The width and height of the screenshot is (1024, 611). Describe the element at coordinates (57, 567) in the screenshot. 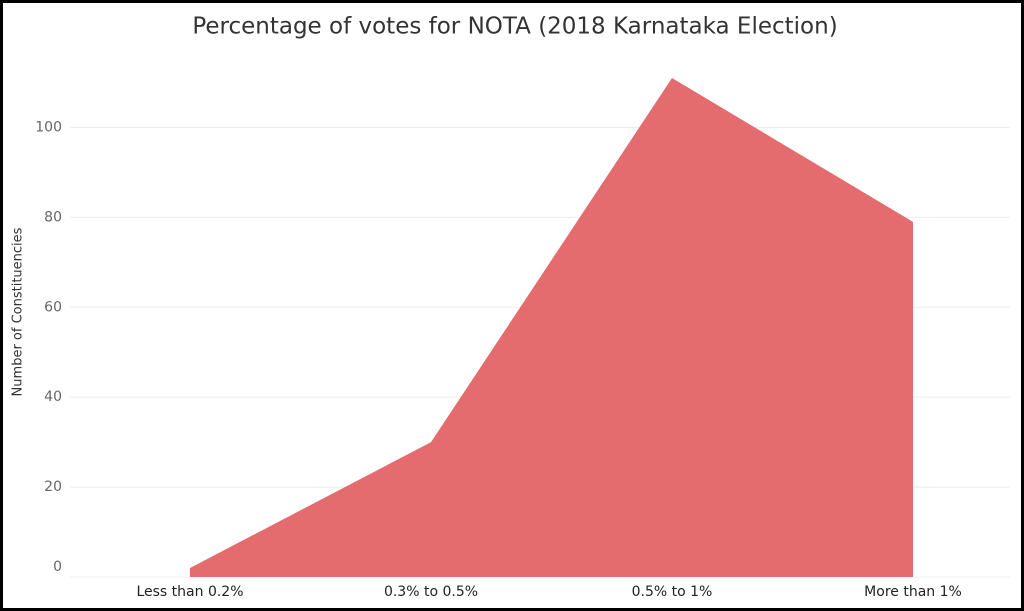

I see `y-tick-label: 0` at that location.